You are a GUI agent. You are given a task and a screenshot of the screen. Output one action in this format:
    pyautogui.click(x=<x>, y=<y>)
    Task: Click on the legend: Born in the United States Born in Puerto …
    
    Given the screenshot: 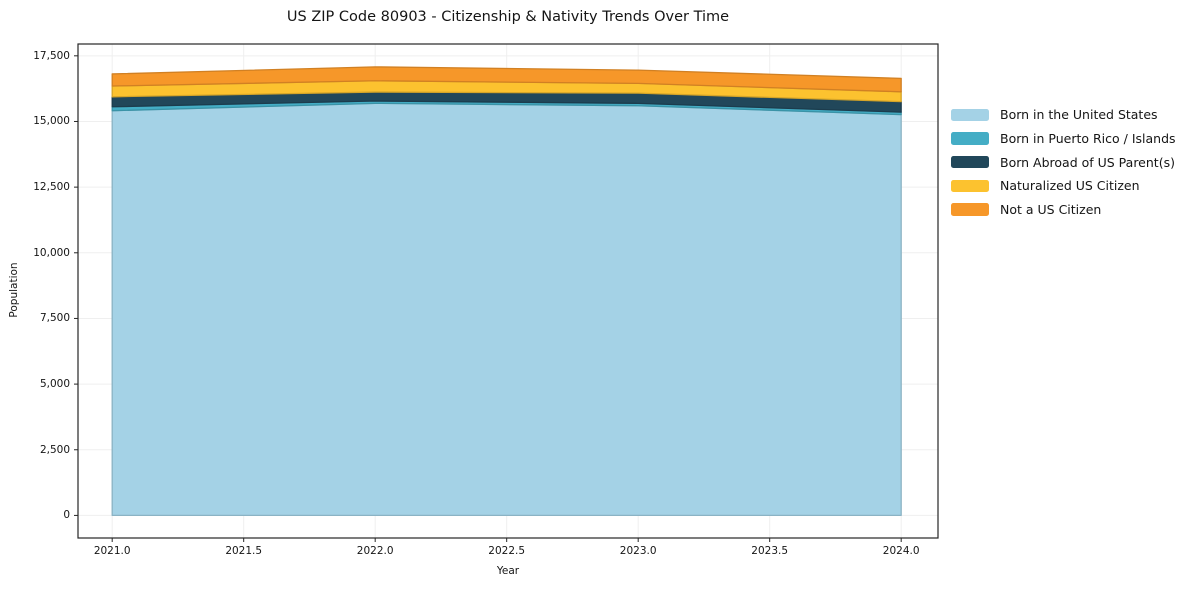 What is the action you would take?
    pyautogui.click(x=1063, y=162)
    